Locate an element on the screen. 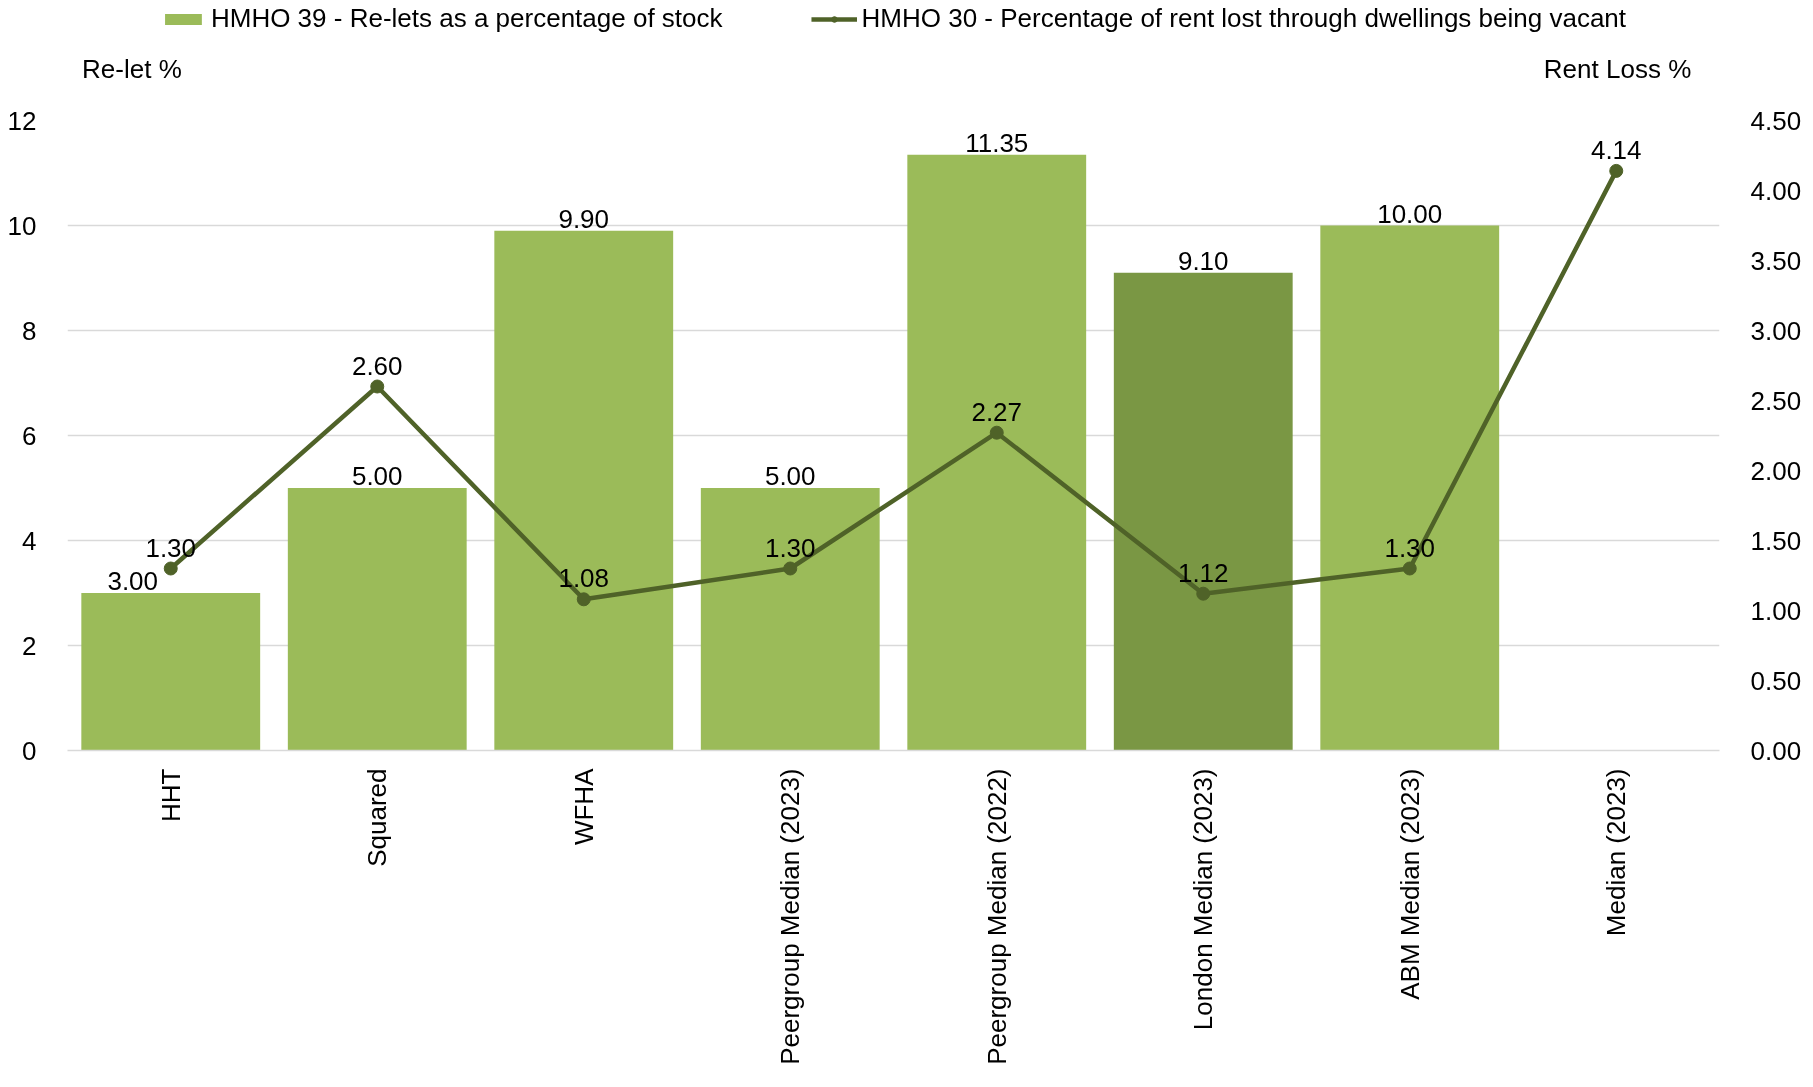  y2-axis-title: Rent Loss % is located at coordinates (1617, 68).